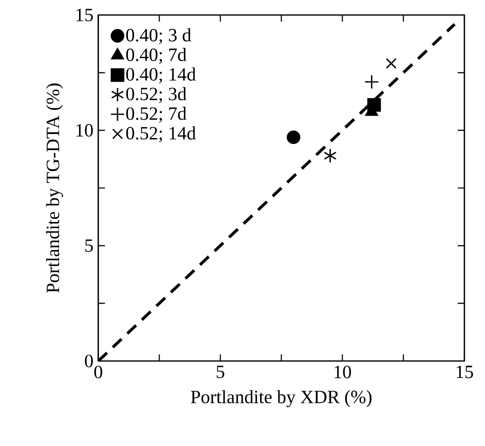  What do you see at coordinates (159, 36) in the screenshot?
I see `legend-label: 0.40; 3 d` at bounding box center [159, 36].